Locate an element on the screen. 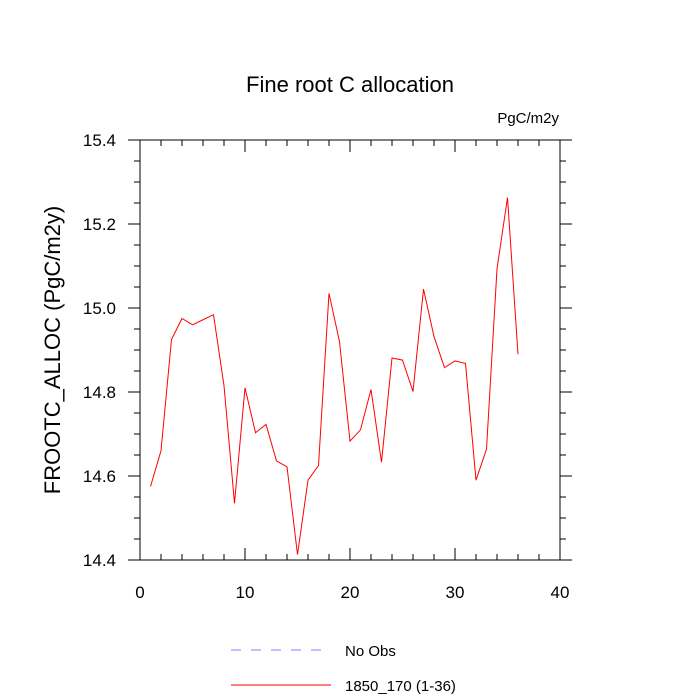 This screenshot has height=700, width=700. y-tick-label: 14.4 is located at coordinates (99, 560).